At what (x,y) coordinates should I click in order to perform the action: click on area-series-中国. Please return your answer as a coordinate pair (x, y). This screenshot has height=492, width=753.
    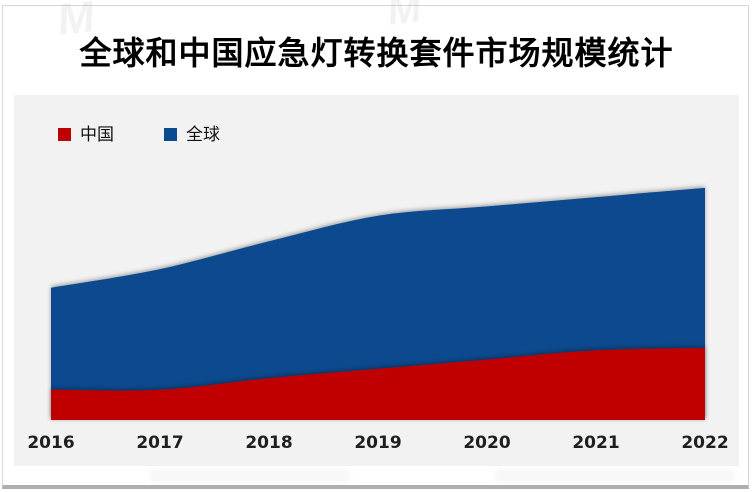
    Looking at the image, I should click on (378, 384).